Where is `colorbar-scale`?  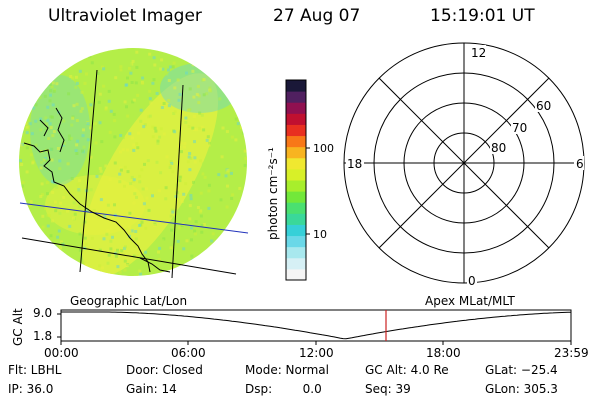 colorbar-scale is located at coordinates (296, 180).